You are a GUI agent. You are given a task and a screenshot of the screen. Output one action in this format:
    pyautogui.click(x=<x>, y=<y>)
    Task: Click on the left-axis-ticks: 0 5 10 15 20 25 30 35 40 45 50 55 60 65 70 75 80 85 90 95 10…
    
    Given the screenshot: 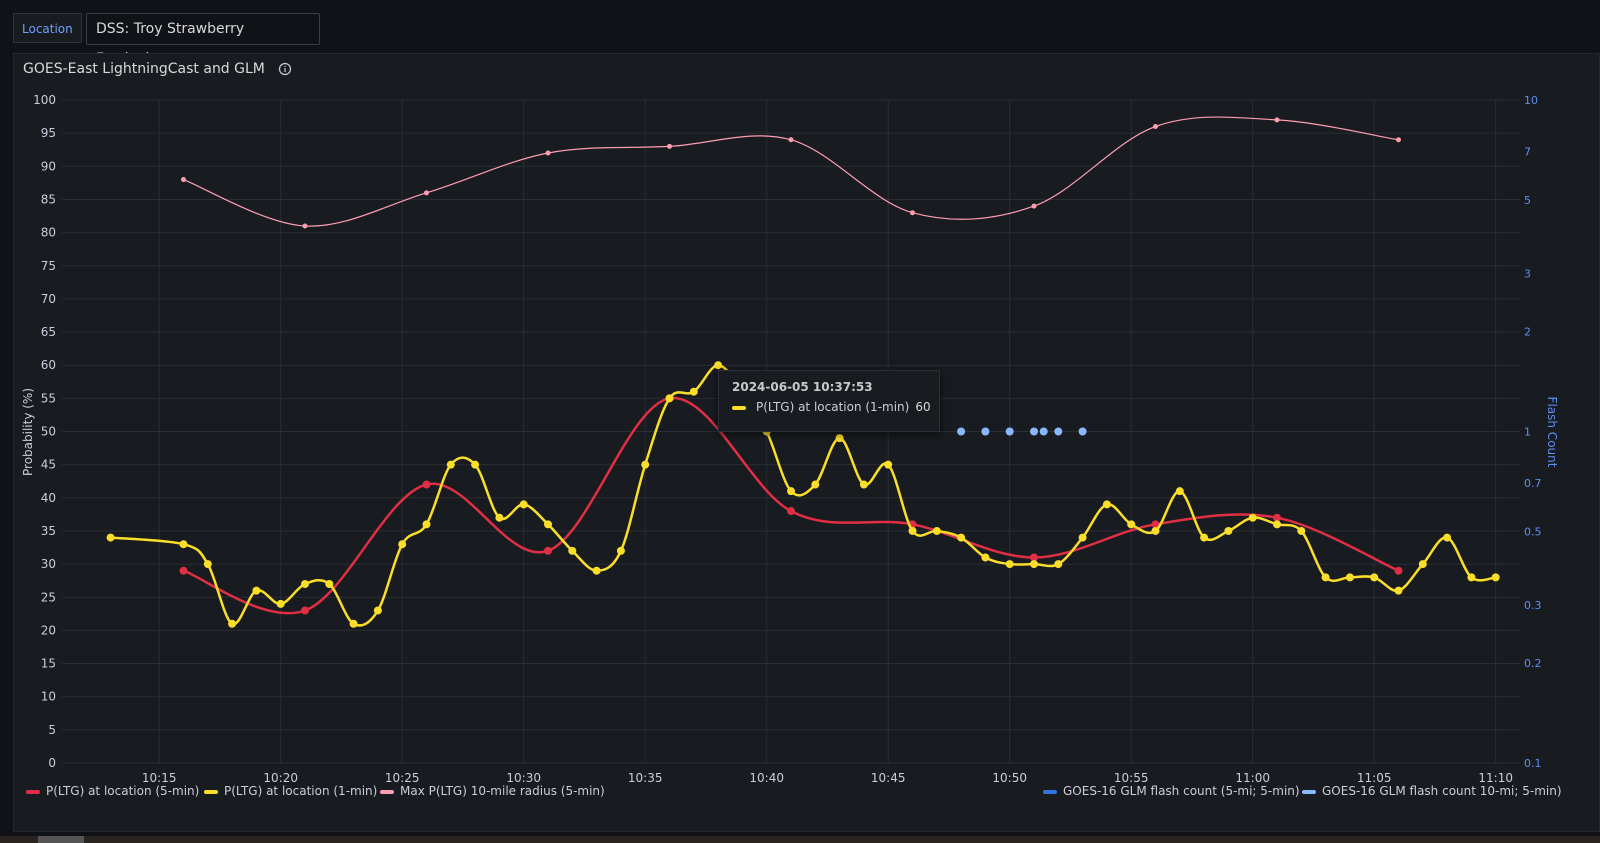 What is the action you would take?
    pyautogui.click(x=44, y=431)
    